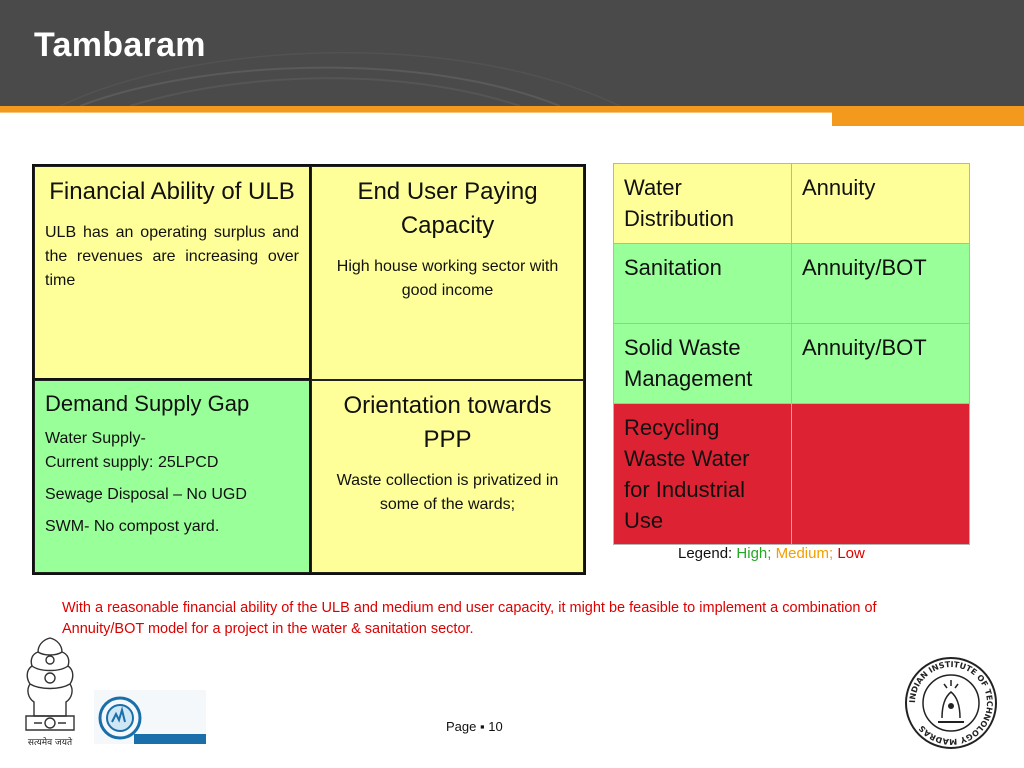 Image resolution: width=1024 pixels, height=768 pixels. Describe the element at coordinates (132, 462) in the screenshot. I see `current-supply-line: Current supply: 25LPCD` at that location.